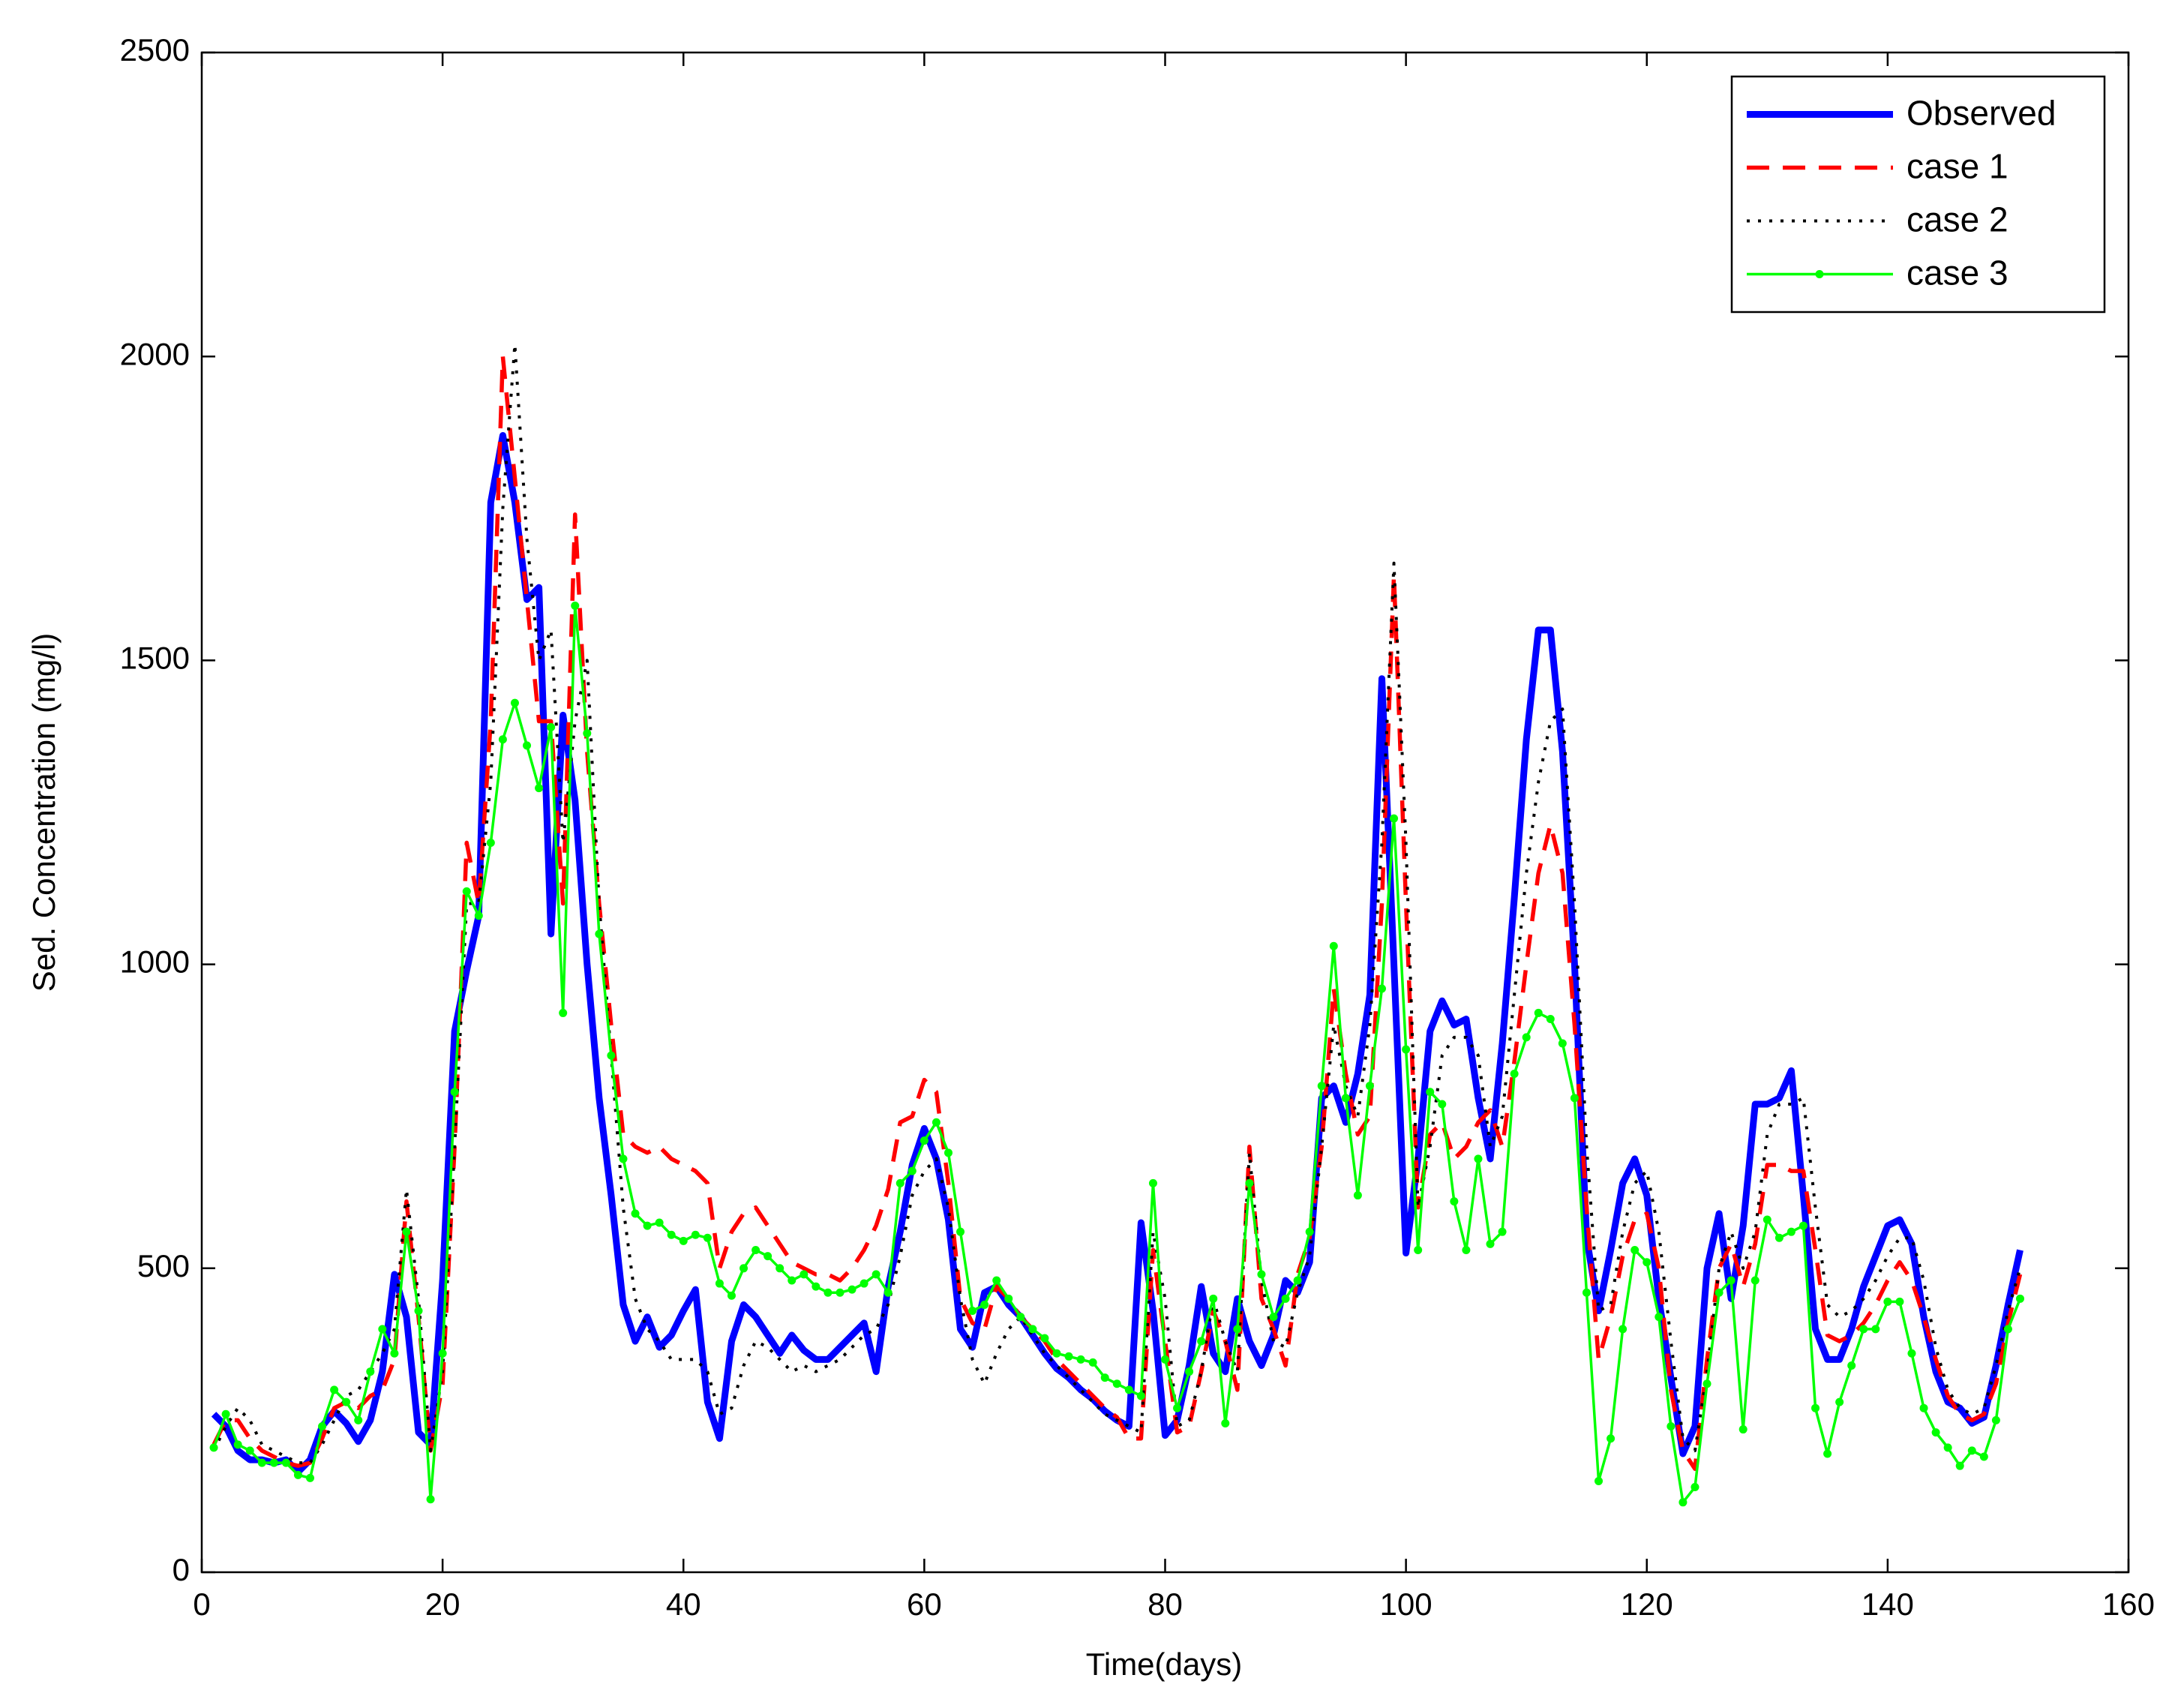  I want to click on y-tick-label: 0, so click(181, 1569).